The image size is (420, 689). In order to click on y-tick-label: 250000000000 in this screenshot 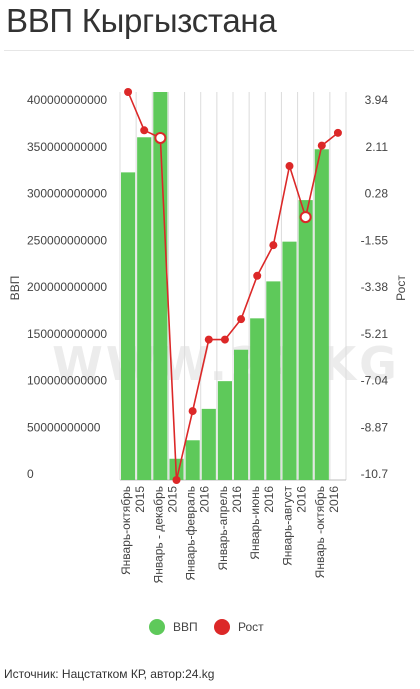, I will do `click(67, 240)`.